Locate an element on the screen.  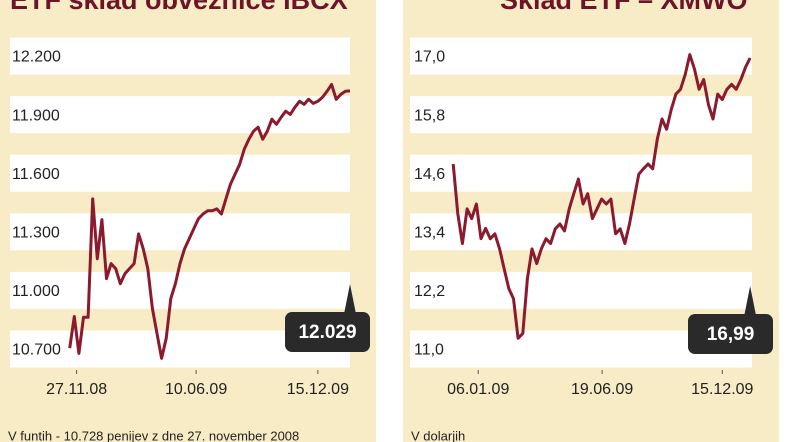
y-tick-label: 14,6 is located at coordinates (429, 174).